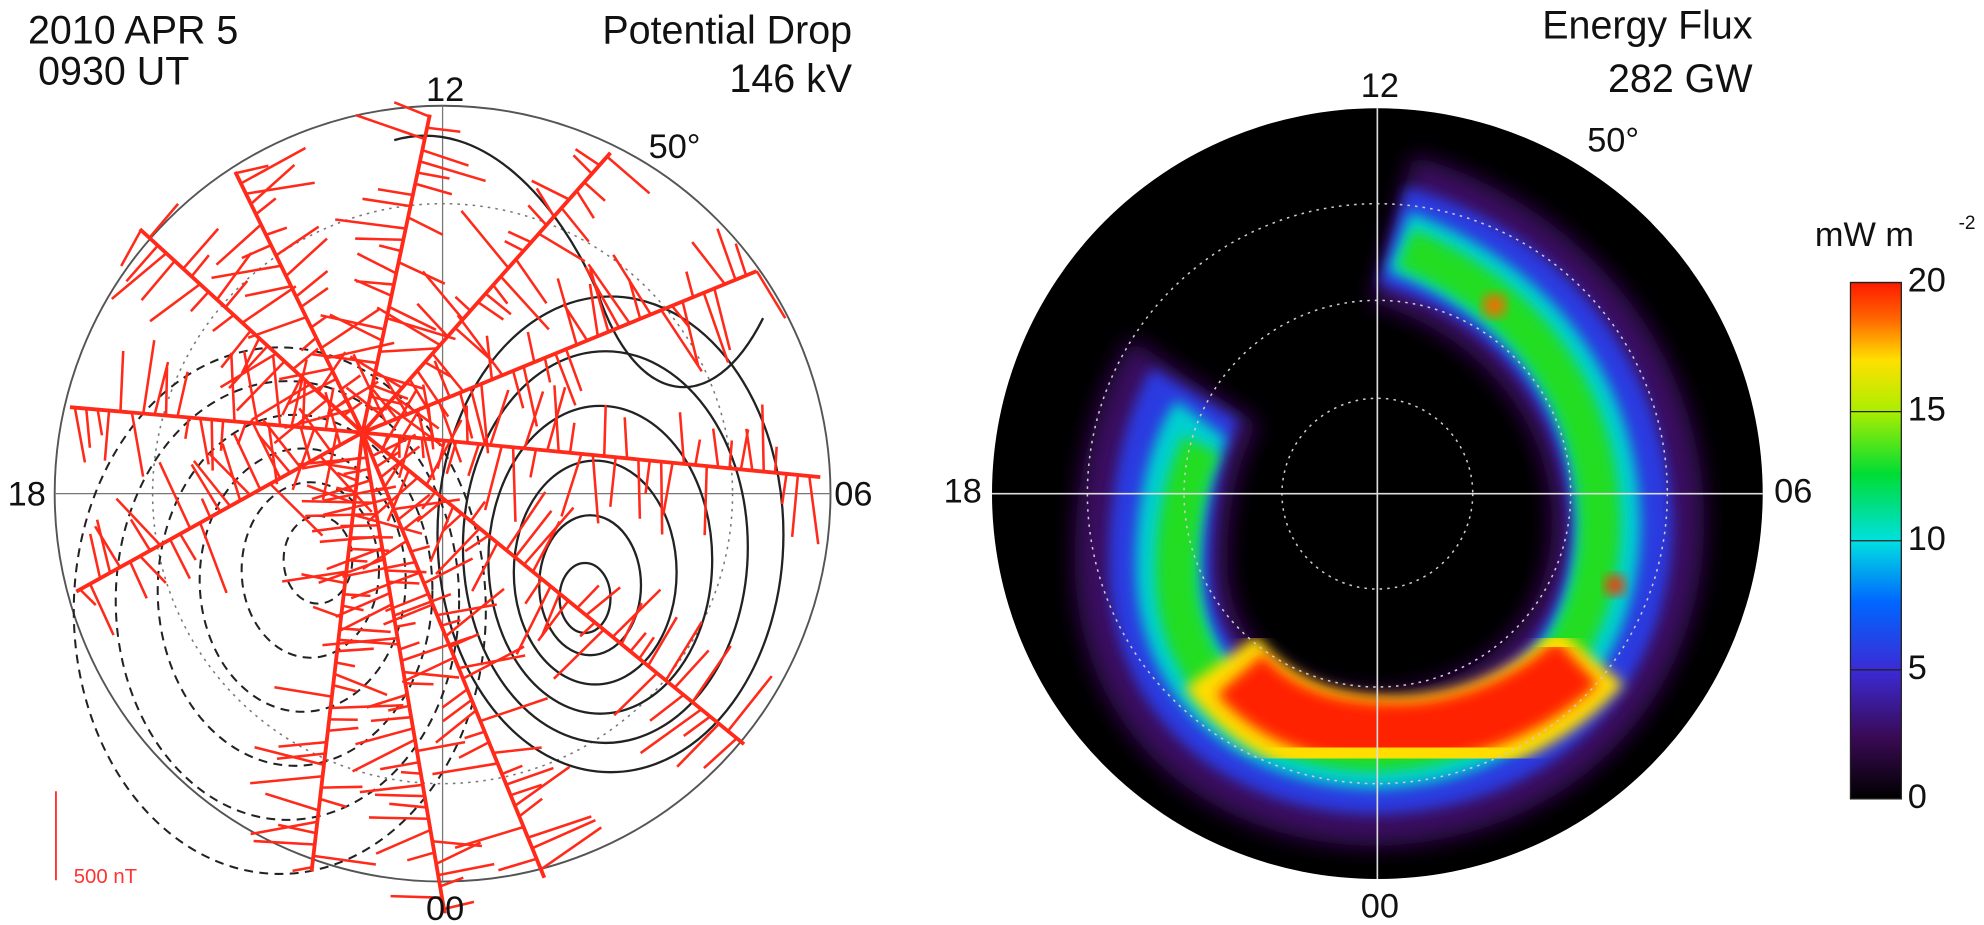  Describe the element at coordinates (1380, 86) in the screenshot. I see `mlt-label: 12` at that location.